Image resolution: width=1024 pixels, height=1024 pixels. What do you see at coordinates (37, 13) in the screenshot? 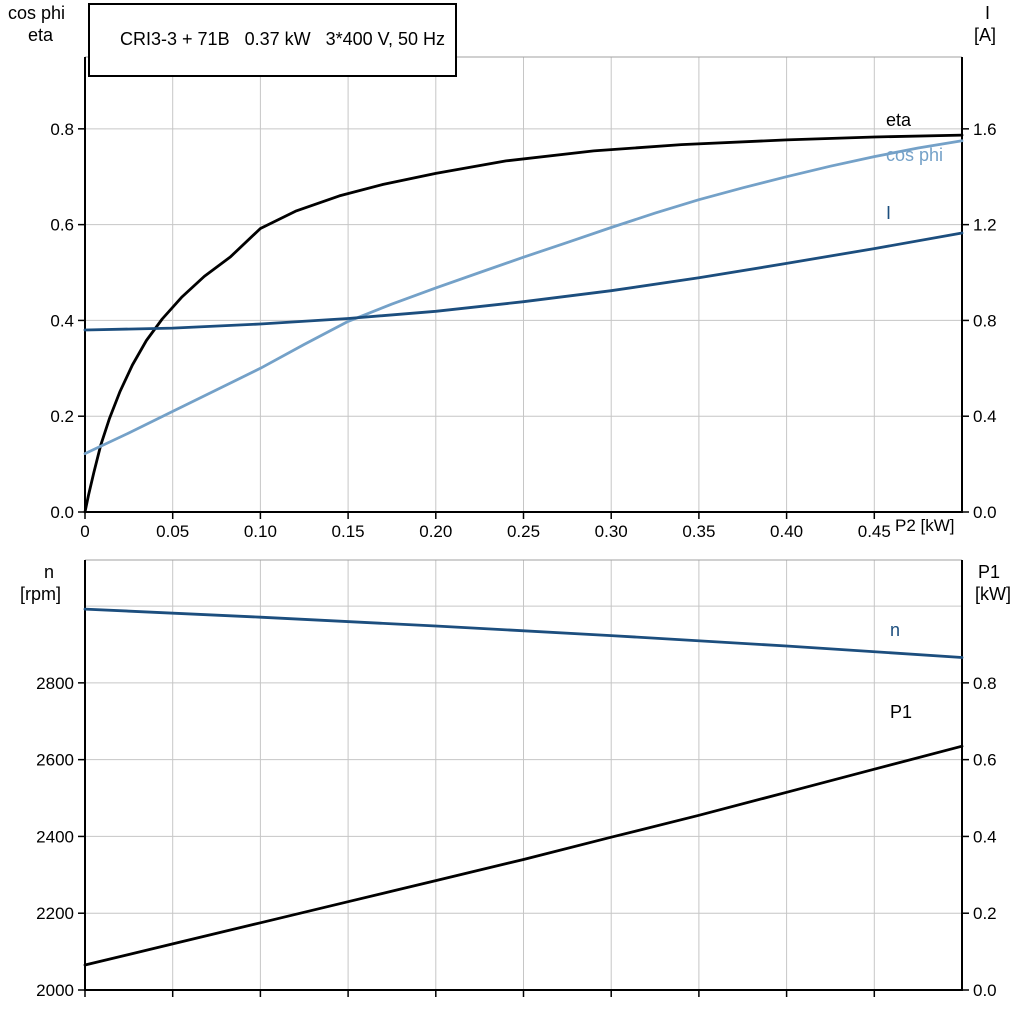
I see `top-left-axis-label-cosphi: cos phi` at bounding box center [37, 13].